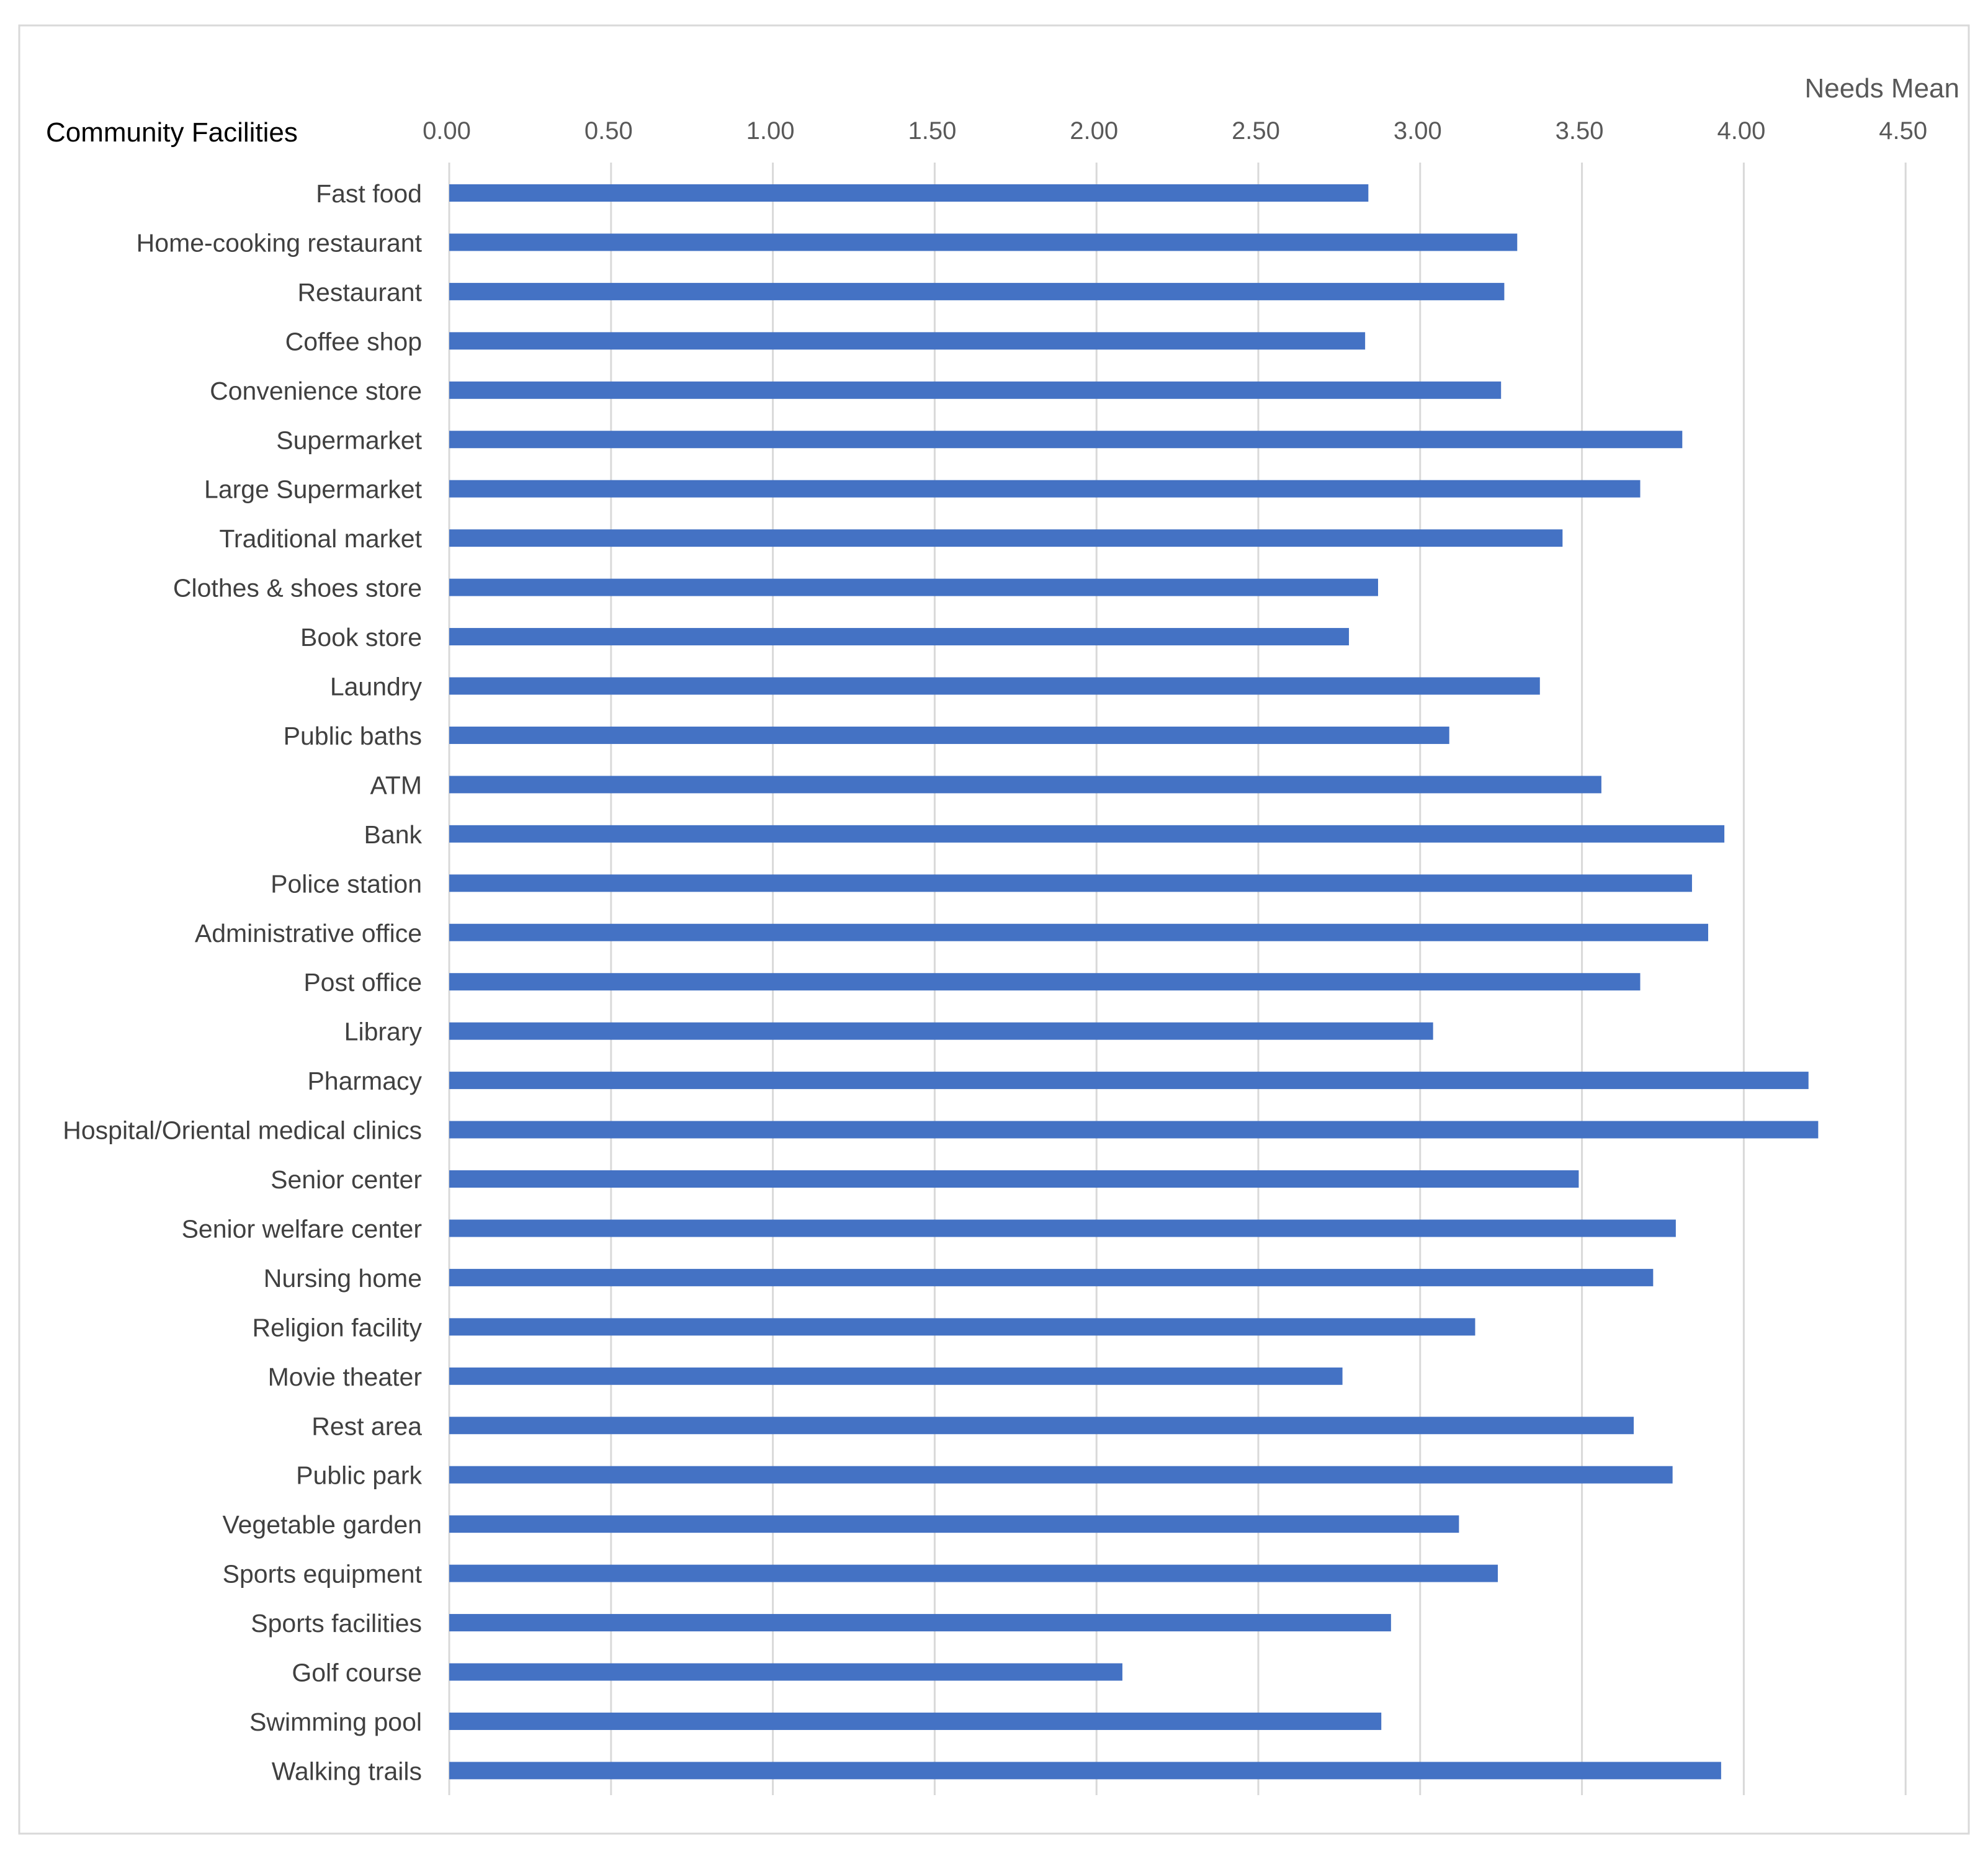 The width and height of the screenshot is (1988, 1851). Describe the element at coordinates (359, 292) in the screenshot. I see `category-label: Restaurant` at that location.